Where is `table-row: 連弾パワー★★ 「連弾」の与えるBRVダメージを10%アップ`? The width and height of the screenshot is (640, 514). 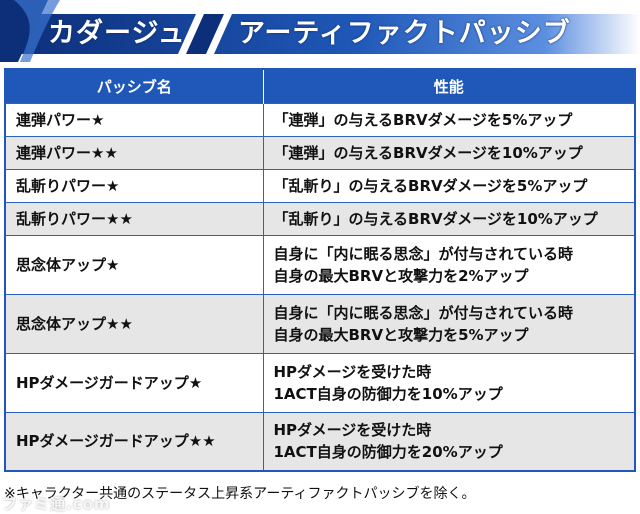
table-row: 連弾パワー★★ 「連弾」の与えるBRVダメージを10%アップ is located at coordinates (320, 152).